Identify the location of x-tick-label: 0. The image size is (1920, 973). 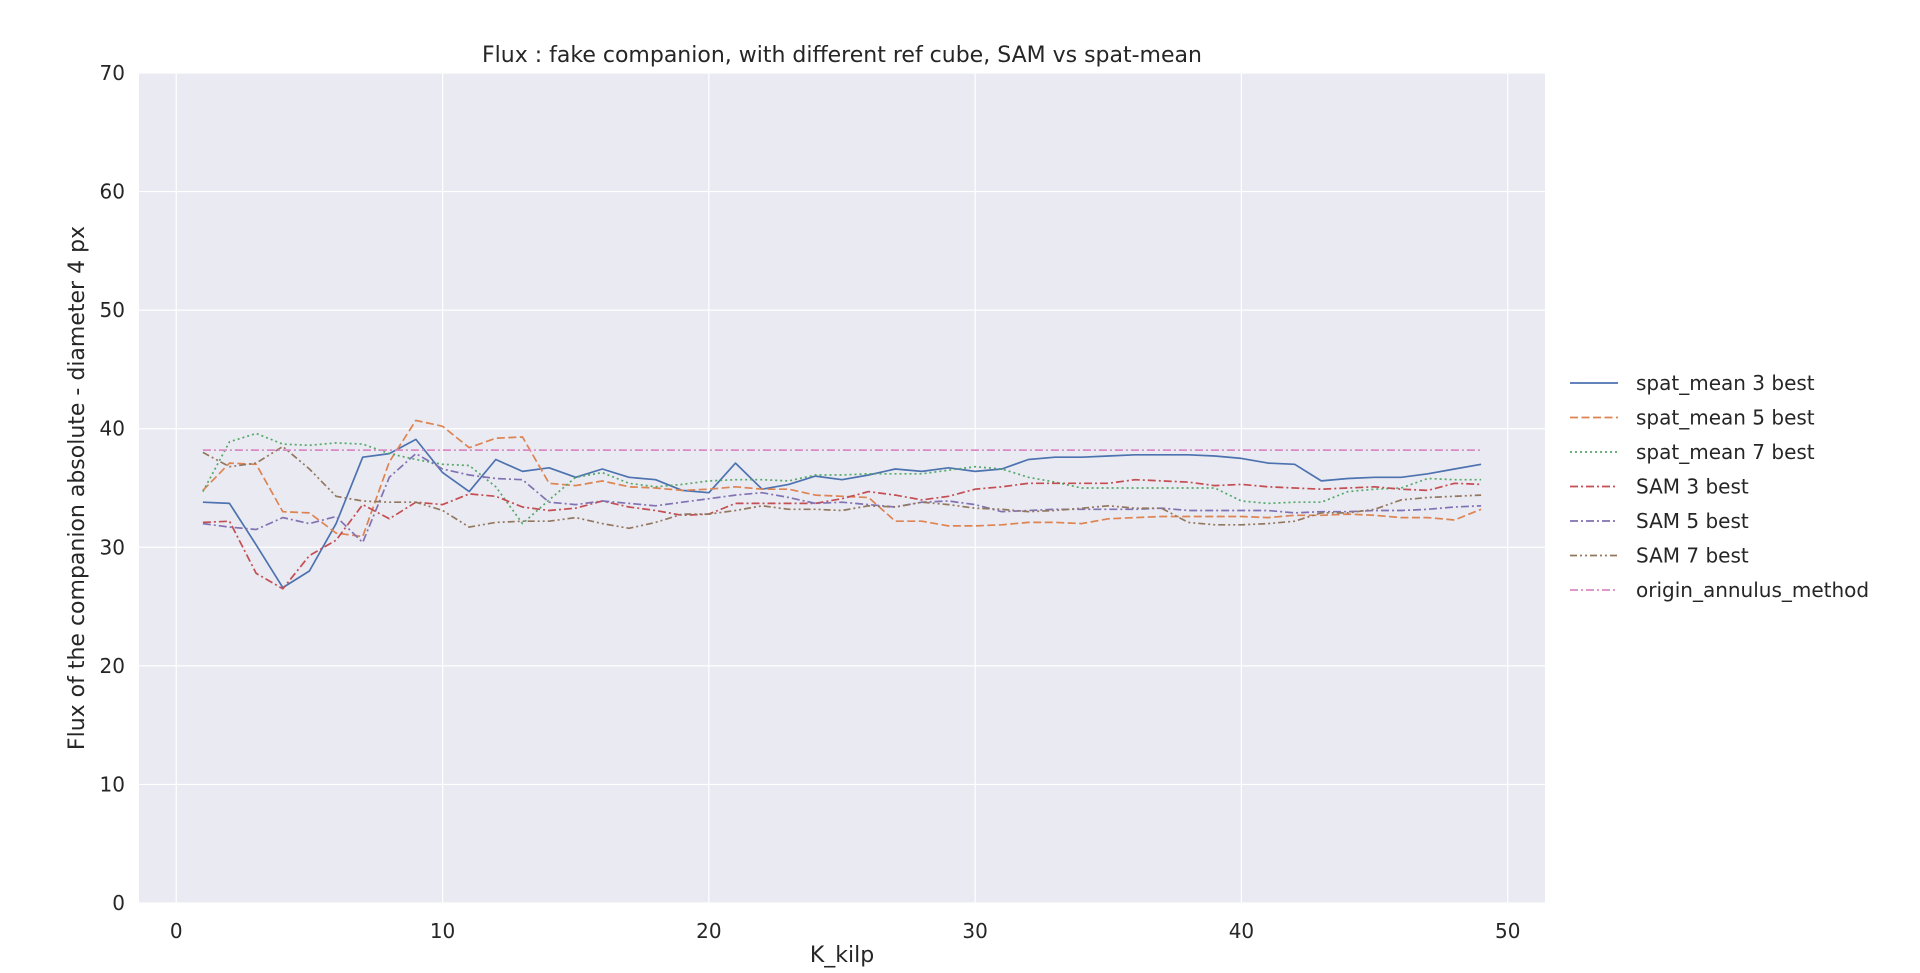
(176, 931).